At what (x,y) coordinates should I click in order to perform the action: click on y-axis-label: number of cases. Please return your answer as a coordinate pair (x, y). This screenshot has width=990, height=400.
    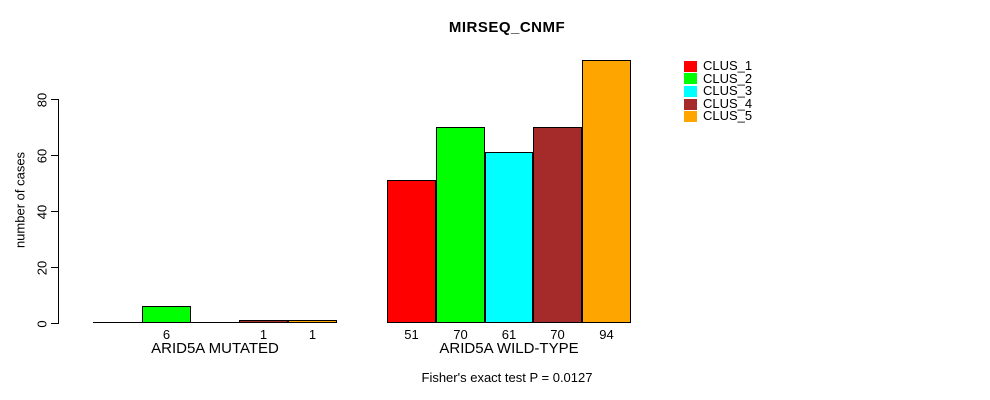
    Looking at the image, I should click on (20, 200).